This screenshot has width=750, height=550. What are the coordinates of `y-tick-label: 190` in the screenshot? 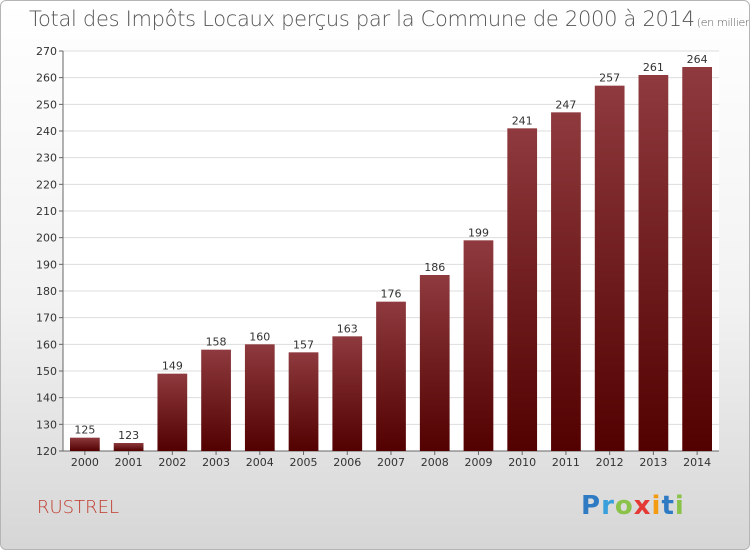 It's located at (46, 264).